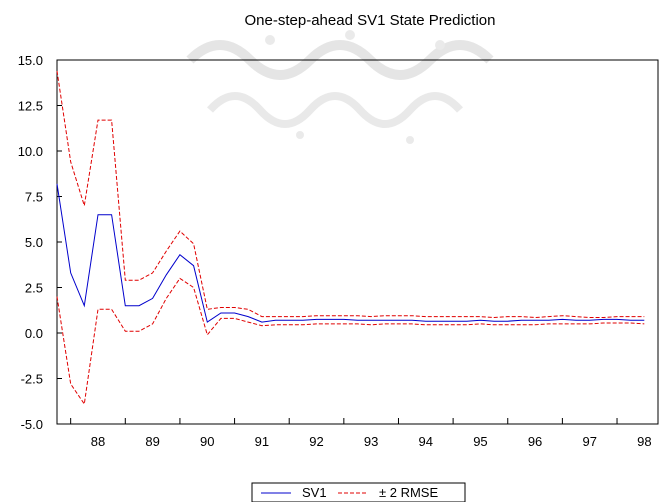 The width and height of the screenshot is (659, 502). Describe the element at coordinates (370, 20) in the screenshot. I see `chart-title: One-step-ahead SV1 State Prediction` at that location.